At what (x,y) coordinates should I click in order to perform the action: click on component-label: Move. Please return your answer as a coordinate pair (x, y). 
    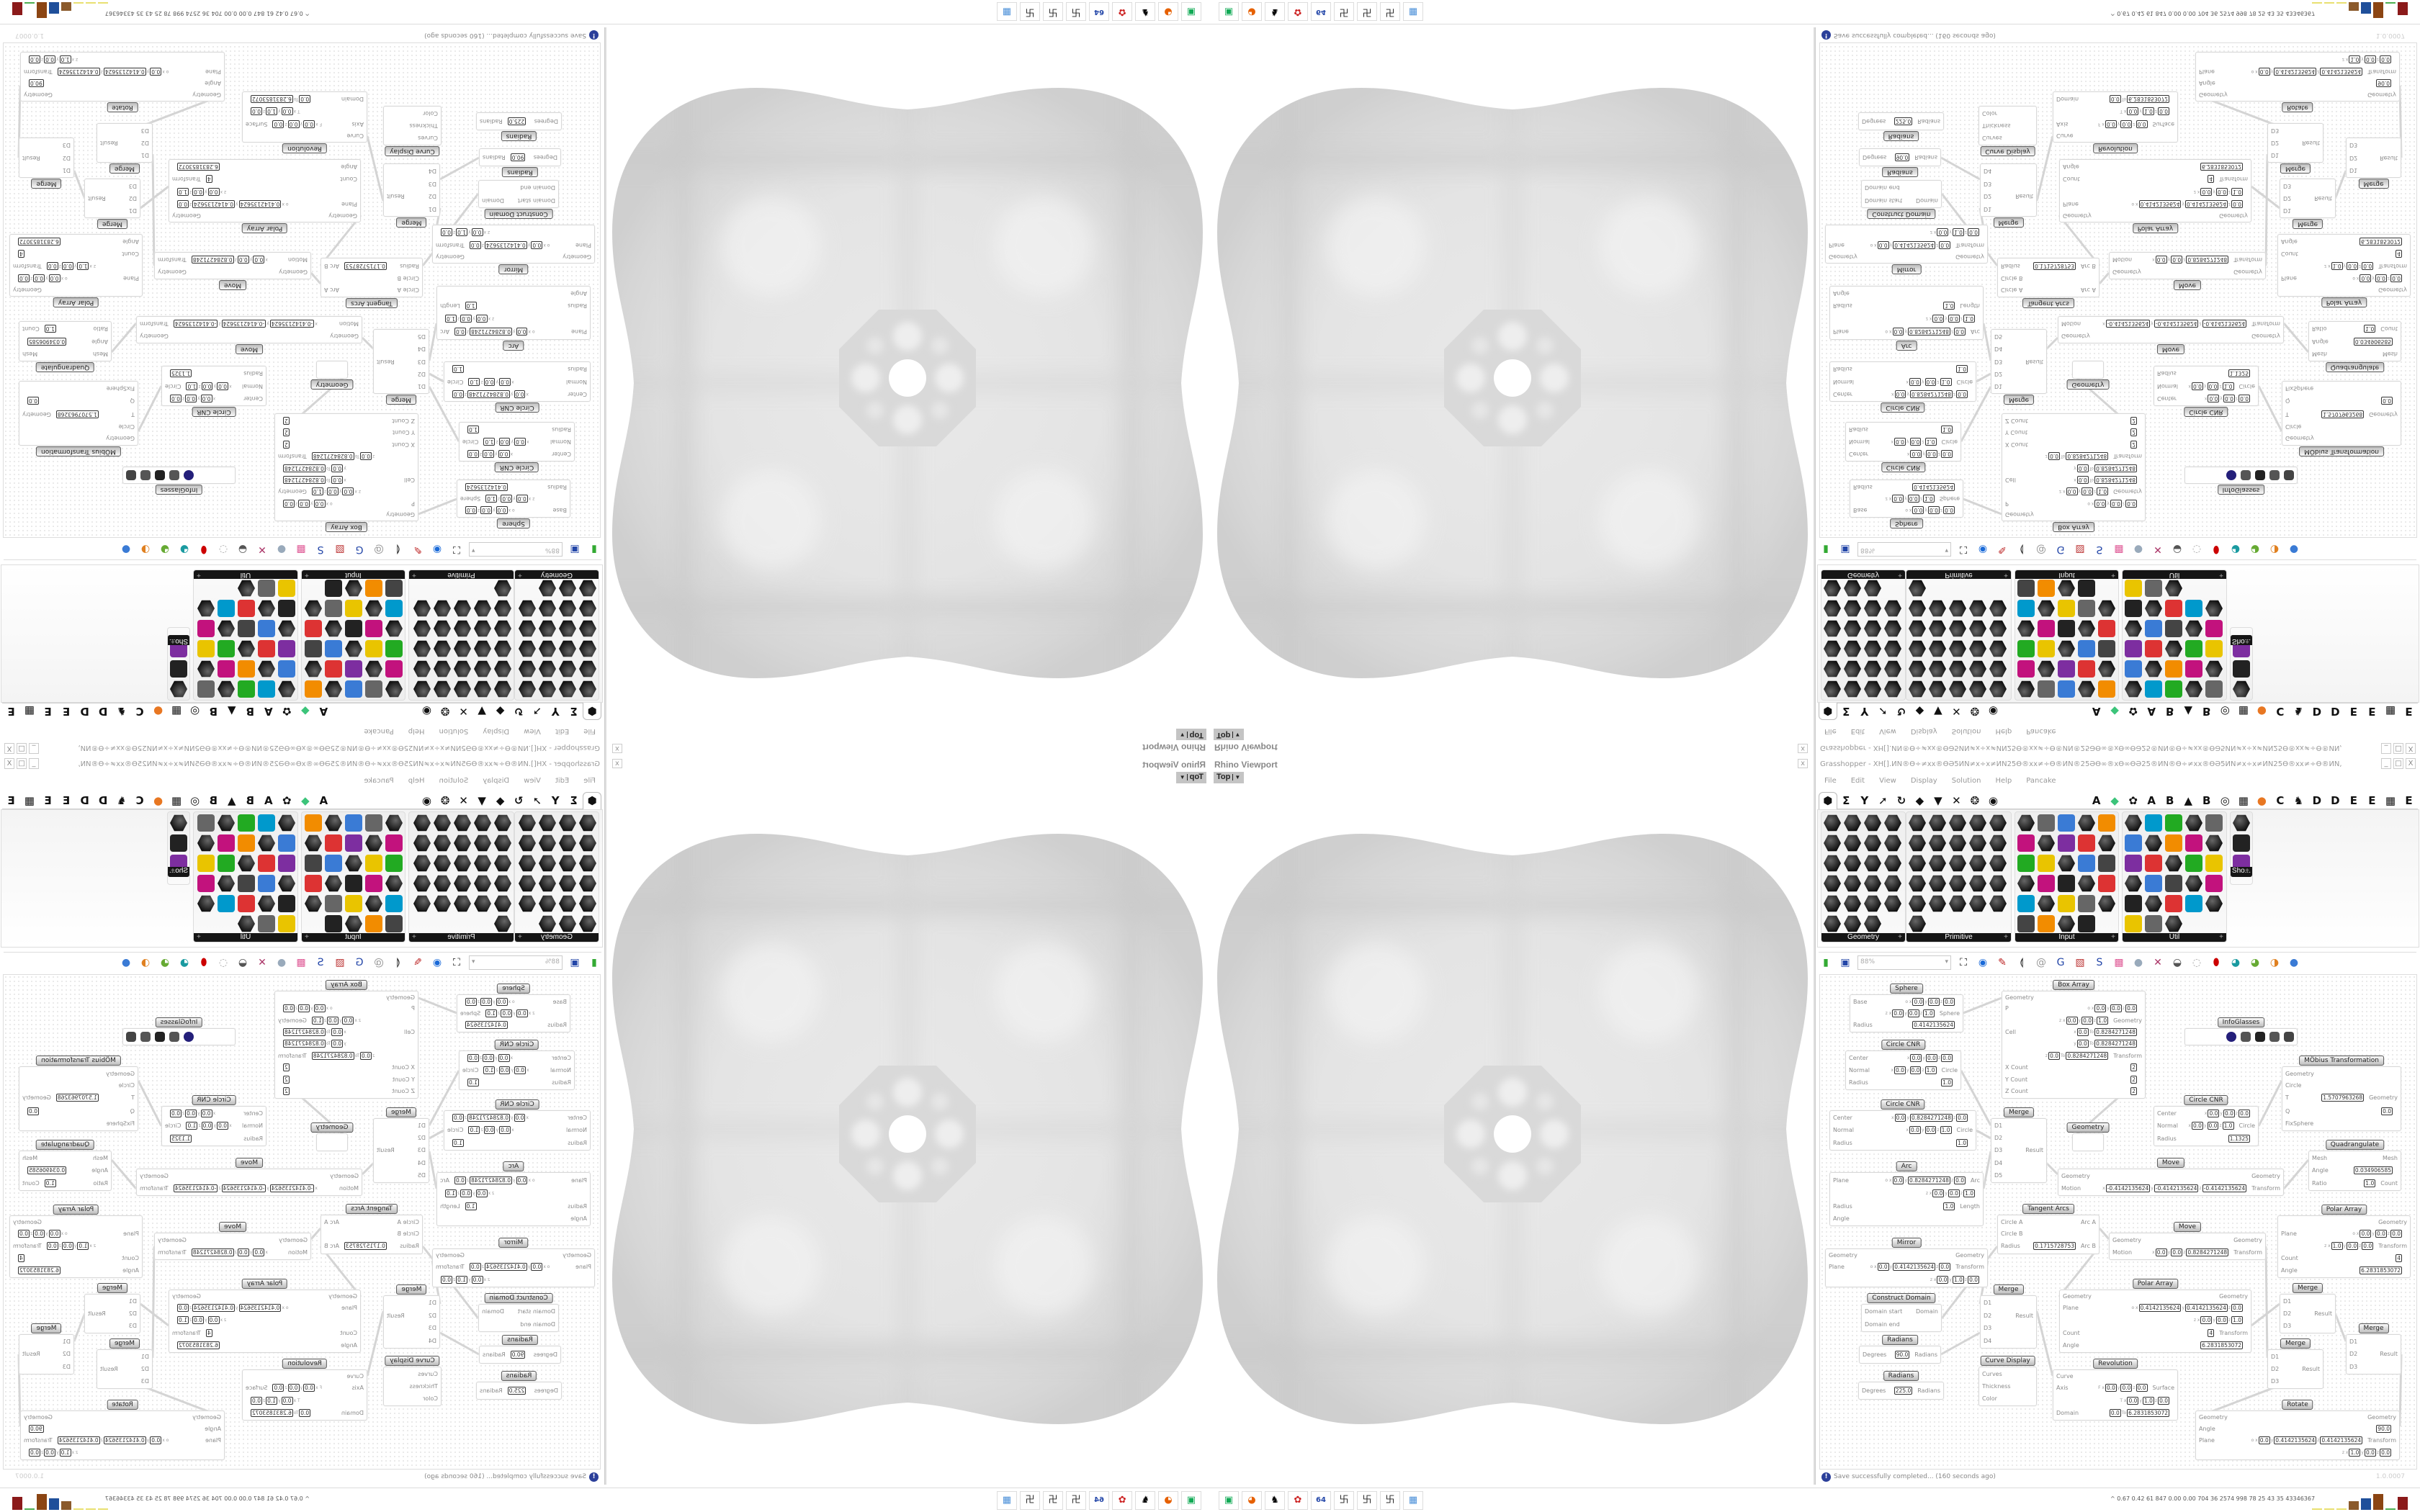
    Looking at the image, I should click on (232, 285).